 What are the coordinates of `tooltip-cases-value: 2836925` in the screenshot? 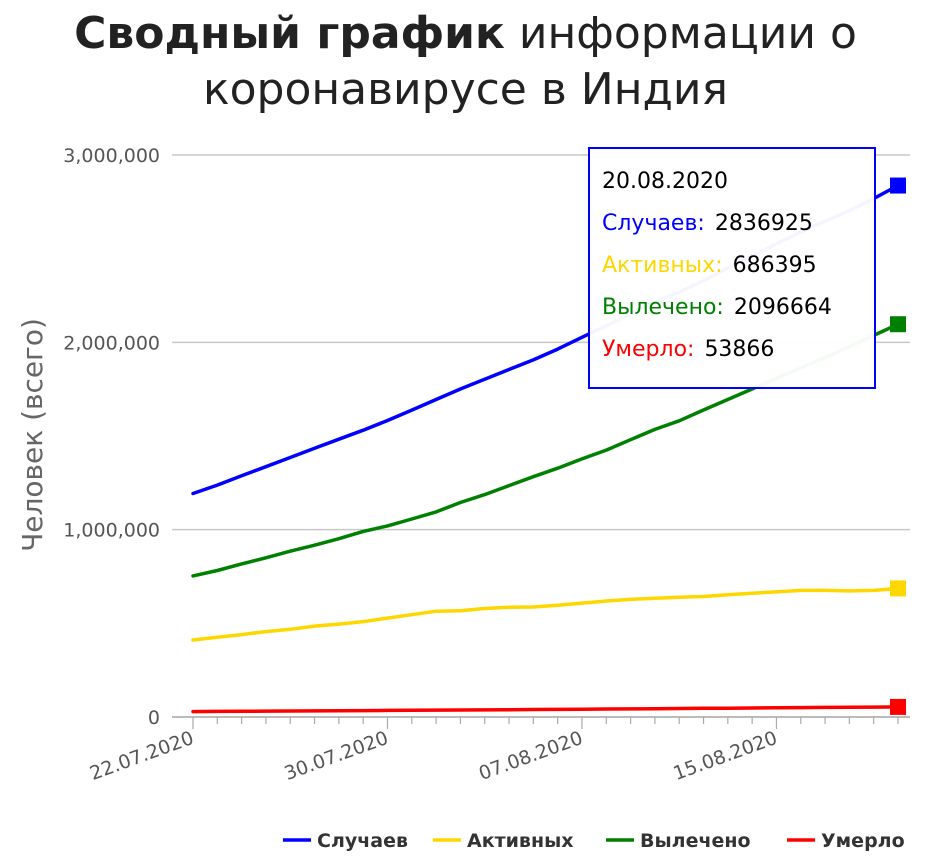 It's located at (763, 223).